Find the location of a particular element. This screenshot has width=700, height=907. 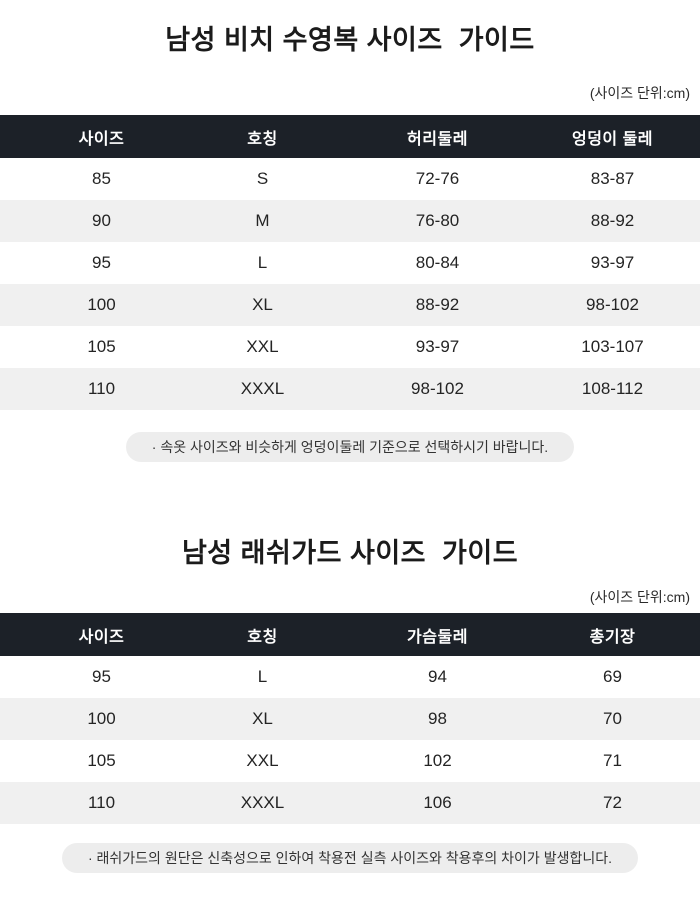

cell-hip: 88-92 is located at coordinates (612, 221).